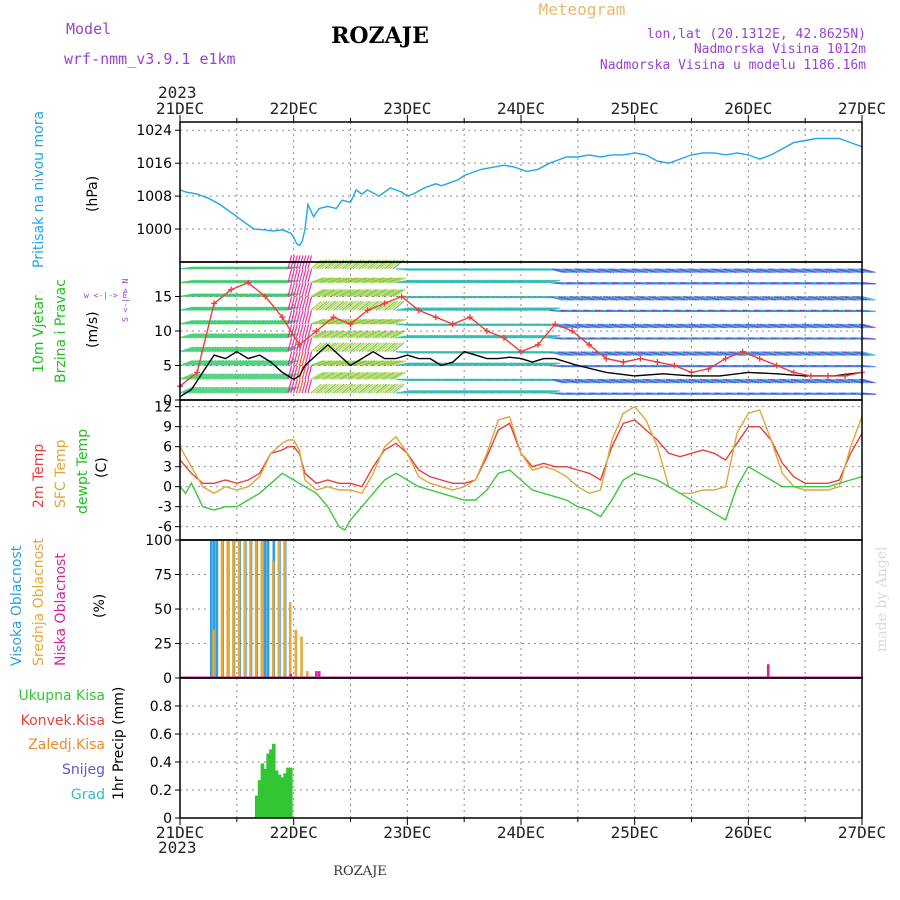  What do you see at coordinates (380, 36) in the screenshot?
I see `chart-title: ROZAJE` at bounding box center [380, 36].